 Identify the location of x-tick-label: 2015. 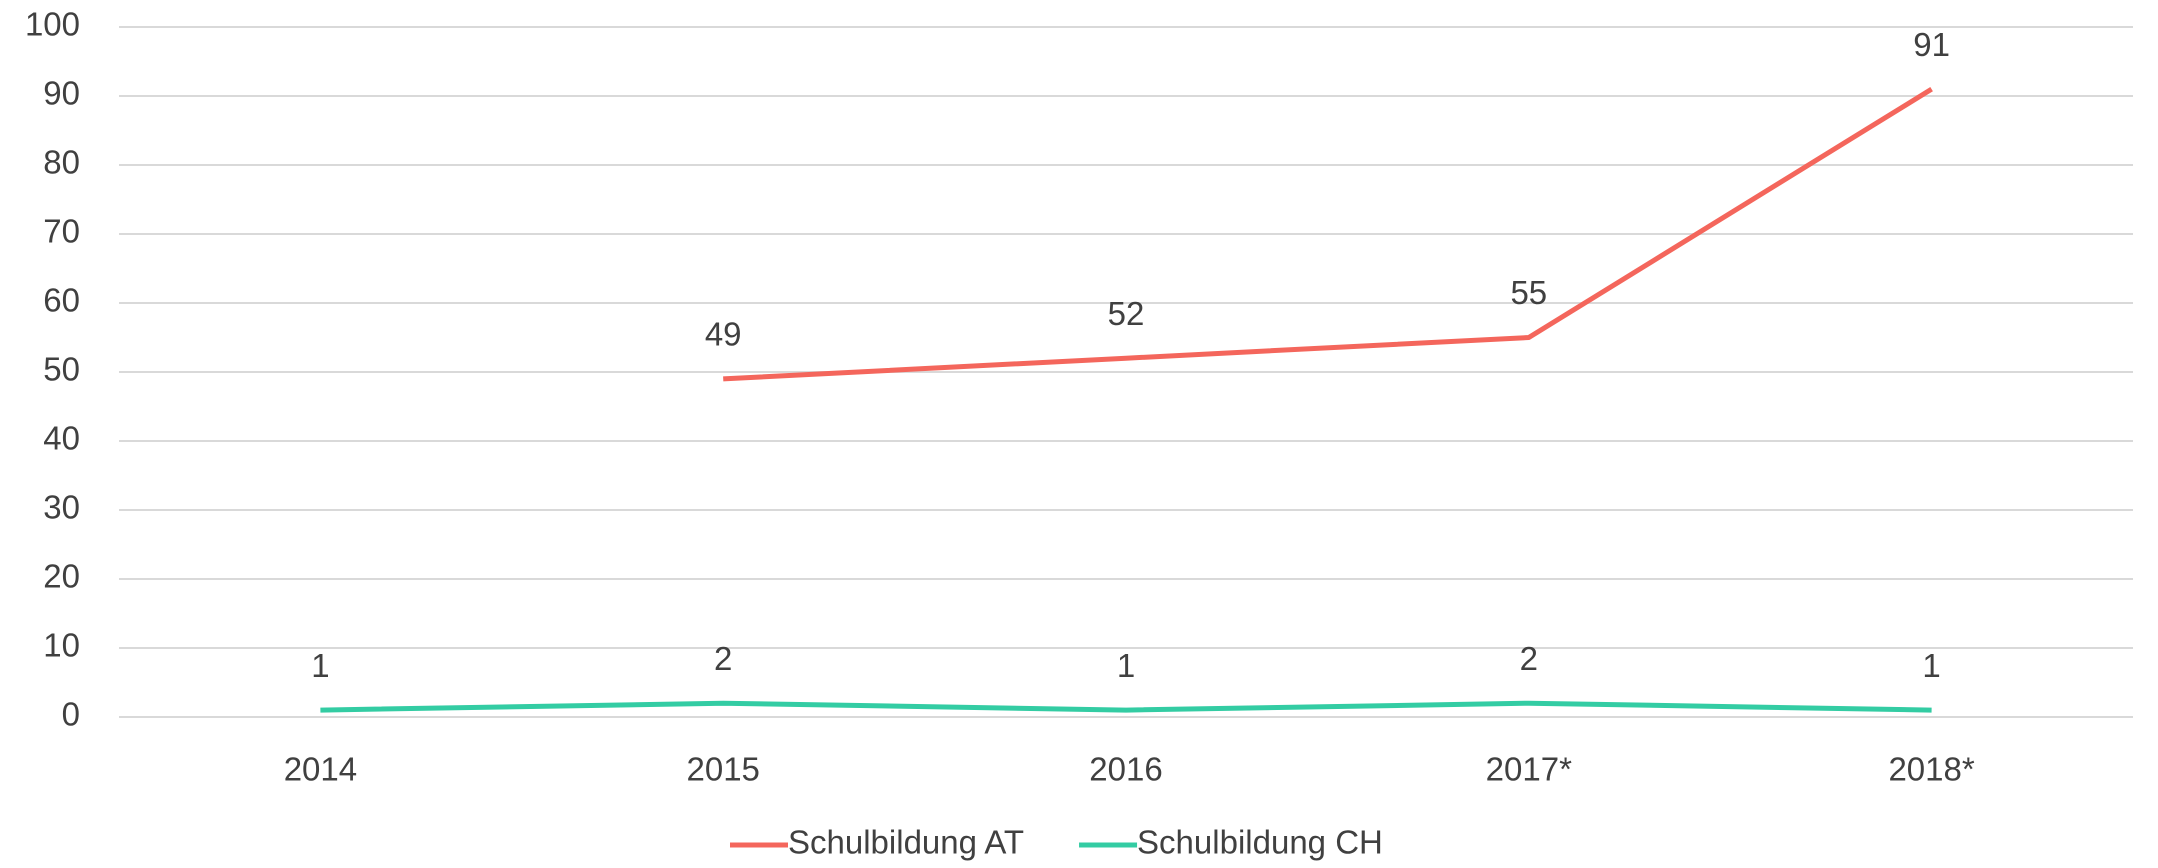
(722, 769).